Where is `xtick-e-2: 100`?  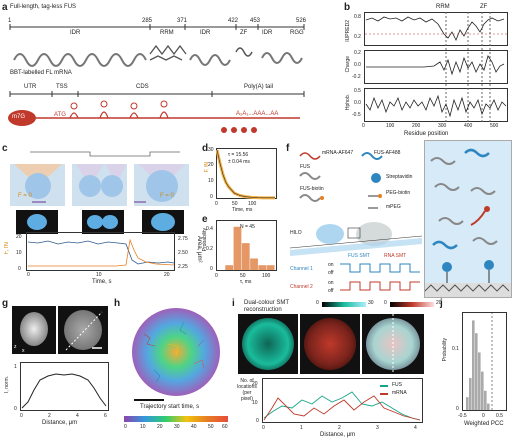 xtick-e-2: 100 is located at coordinates (266, 276).